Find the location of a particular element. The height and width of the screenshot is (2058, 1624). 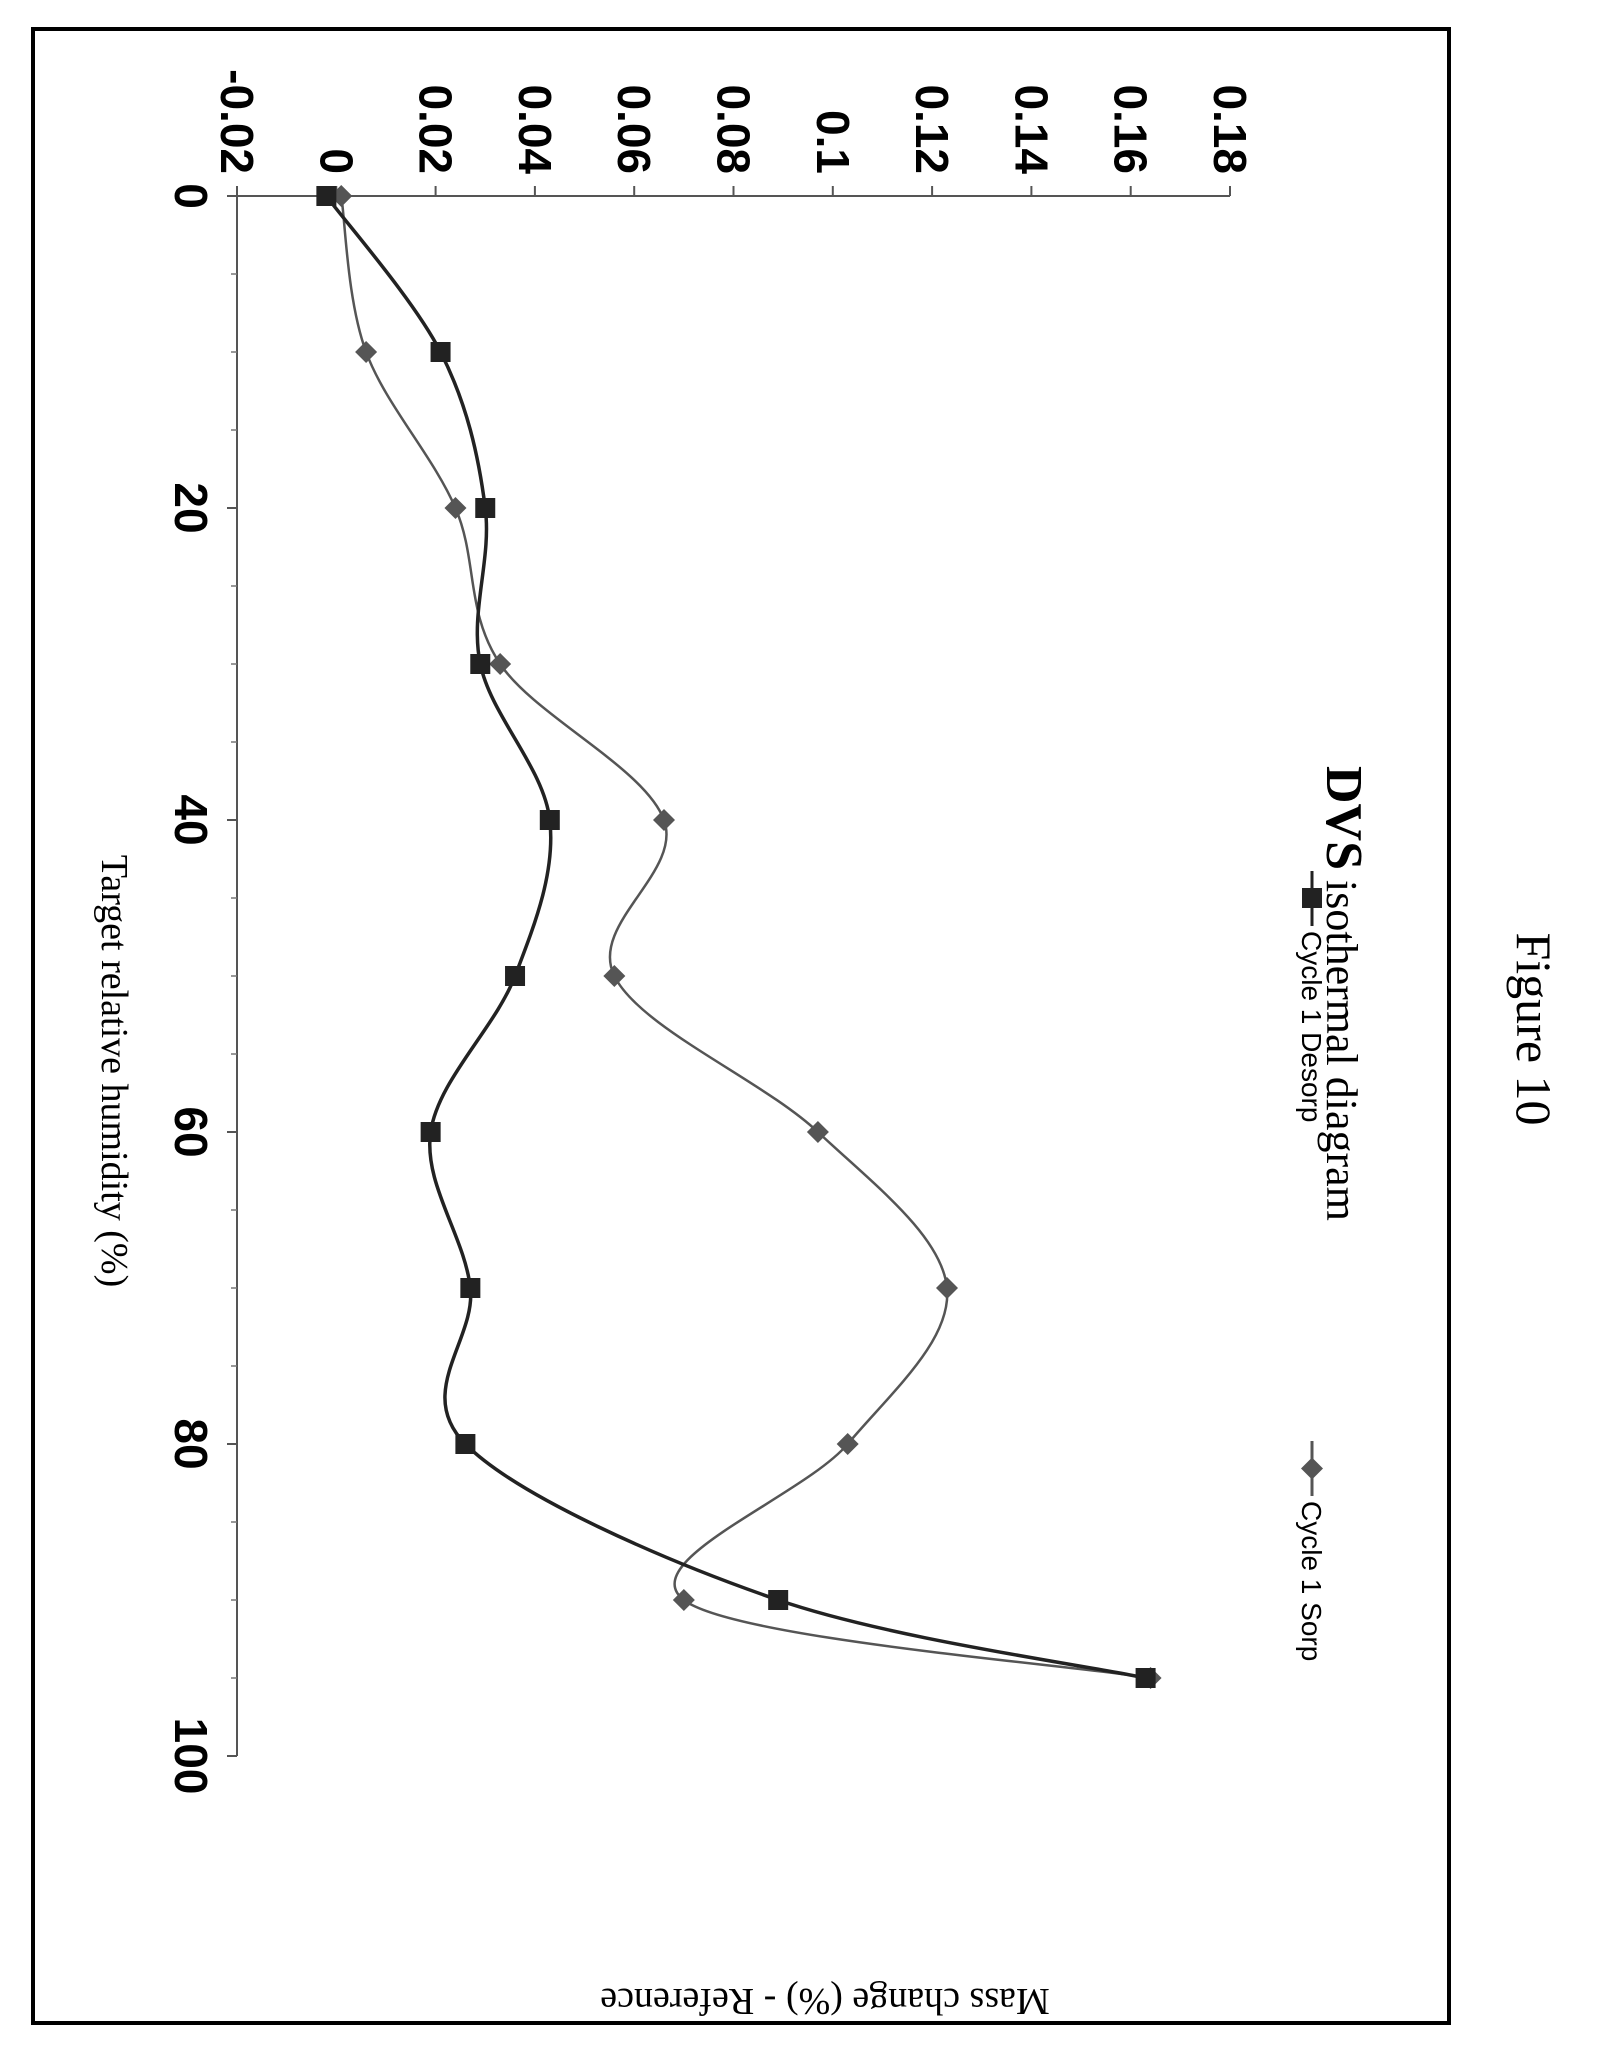

x-axis-ticks: 0 20 40 60 80 100 is located at coordinates (201, 988).